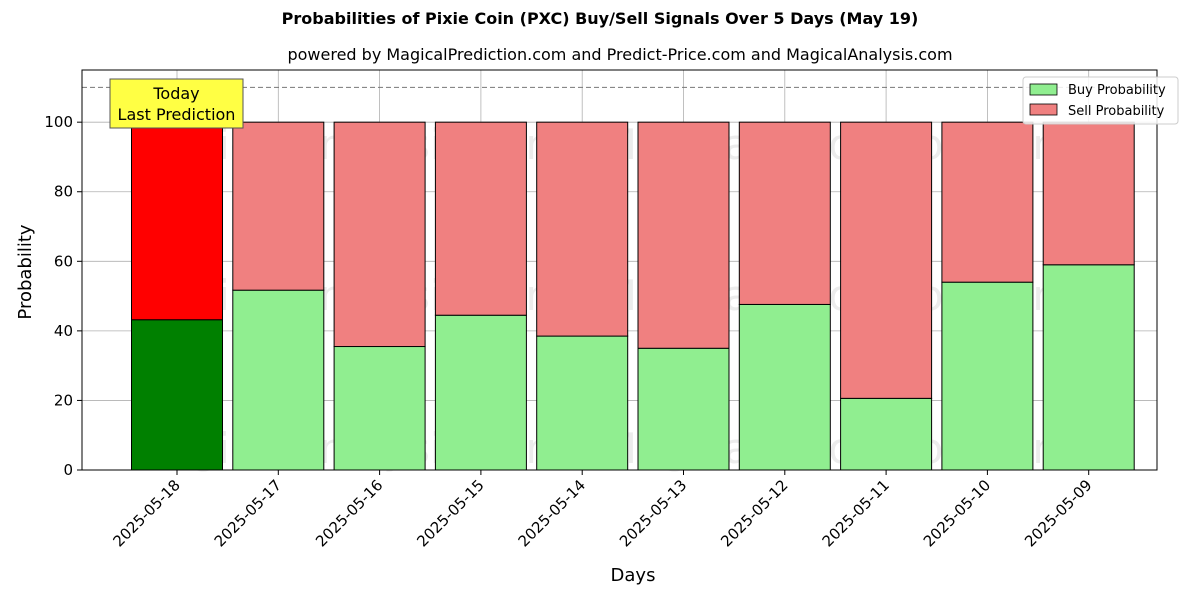  Describe the element at coordinates (177, 114) in the screenshot. I see `annotation-line-2: Last Prediction` at that location.